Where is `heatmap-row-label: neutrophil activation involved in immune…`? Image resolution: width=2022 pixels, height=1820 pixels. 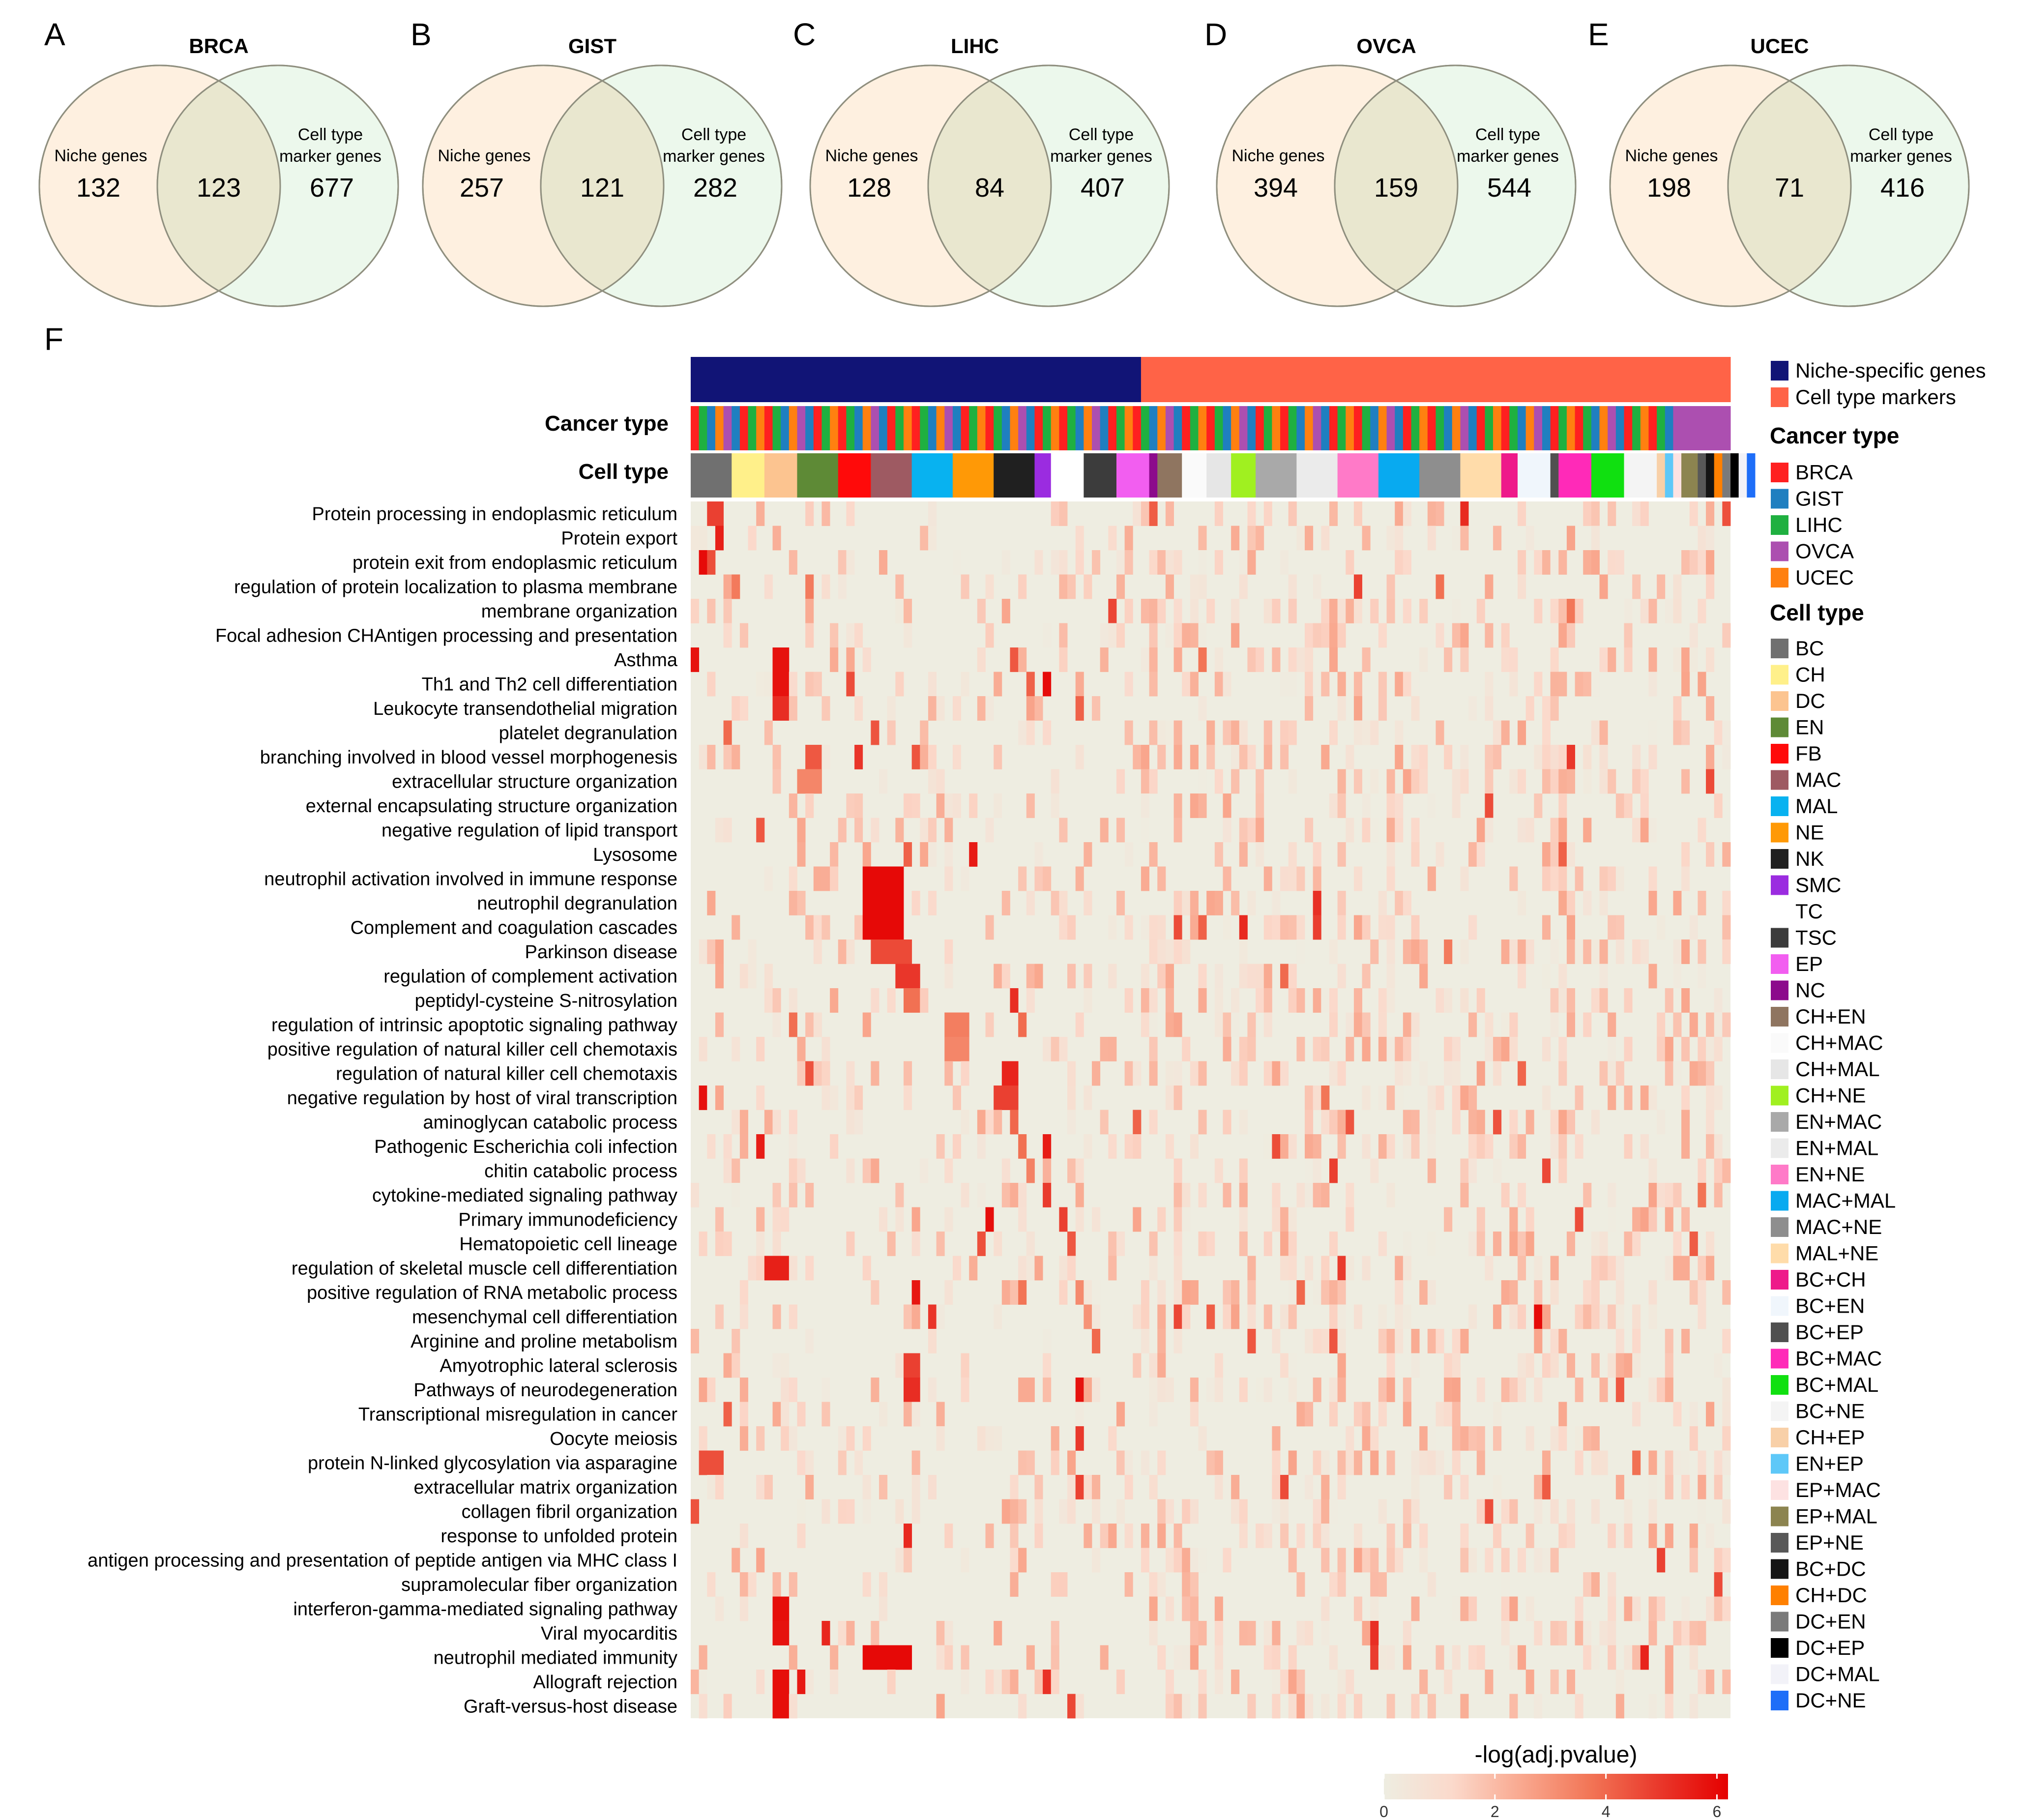
heatmap-row-label: neutrophil activation involved in immune… is located at coordinates (470, 879).